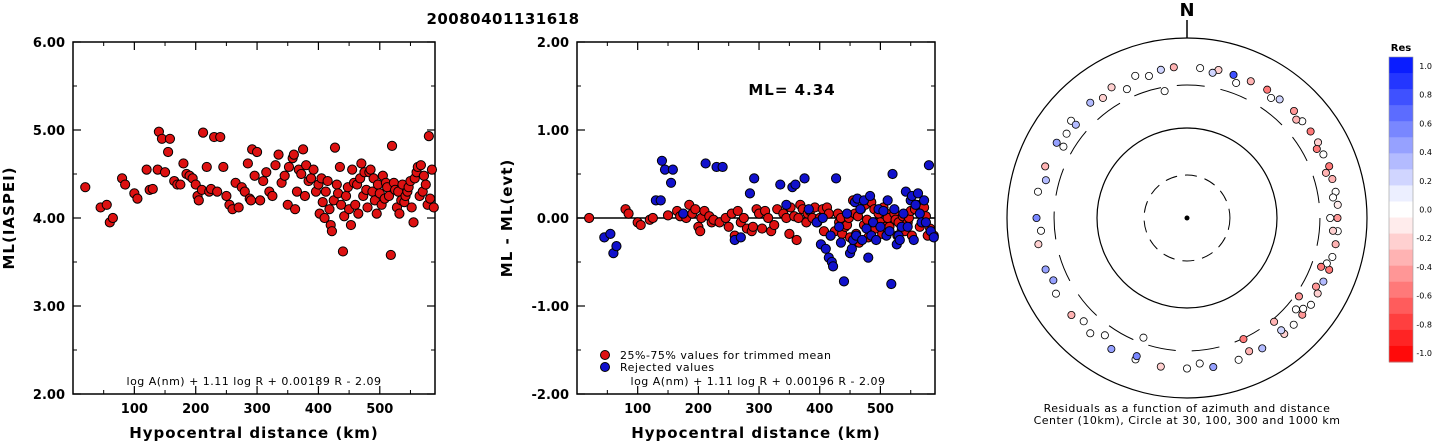 The image size is (1437, 441). Describe the element at coordinates (1424, 296) in the screenshot. I see `colorbar-tick-label: -0.6` at that location.